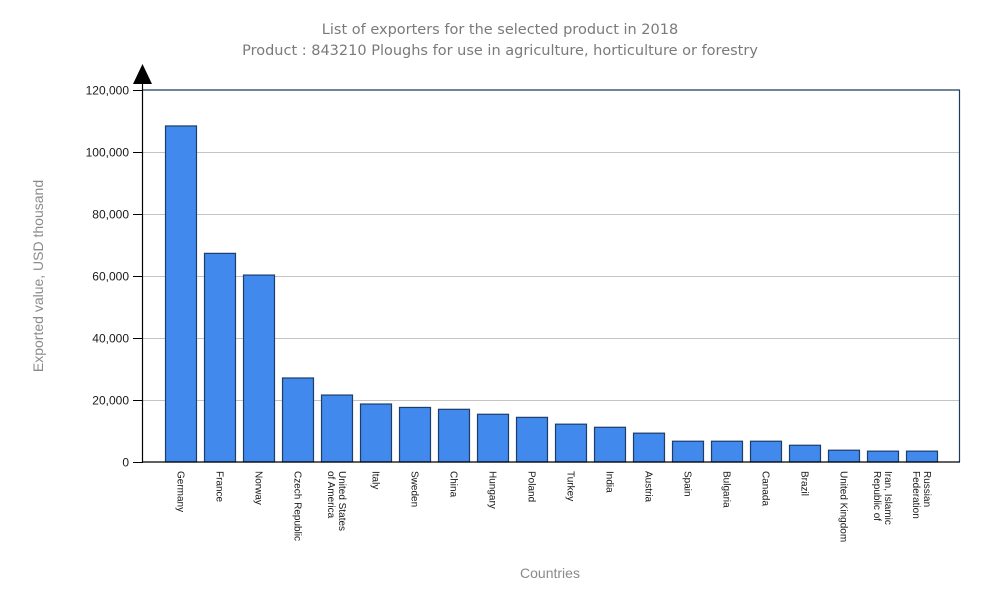 This screenshot has height=600, width=1000. I want to click on bar-italy, so click(376, 433).